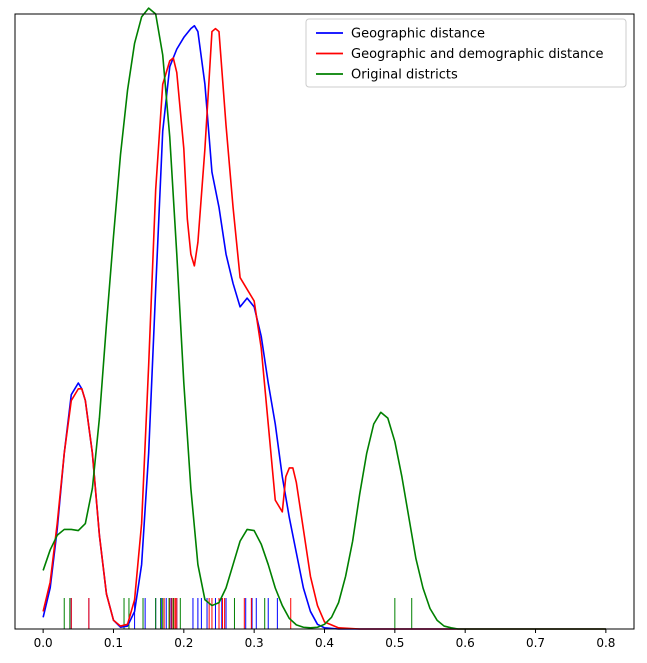 This screenshot has height=663, width=647. I want to click on x-tick-label: 0.1, so click(113, 643).